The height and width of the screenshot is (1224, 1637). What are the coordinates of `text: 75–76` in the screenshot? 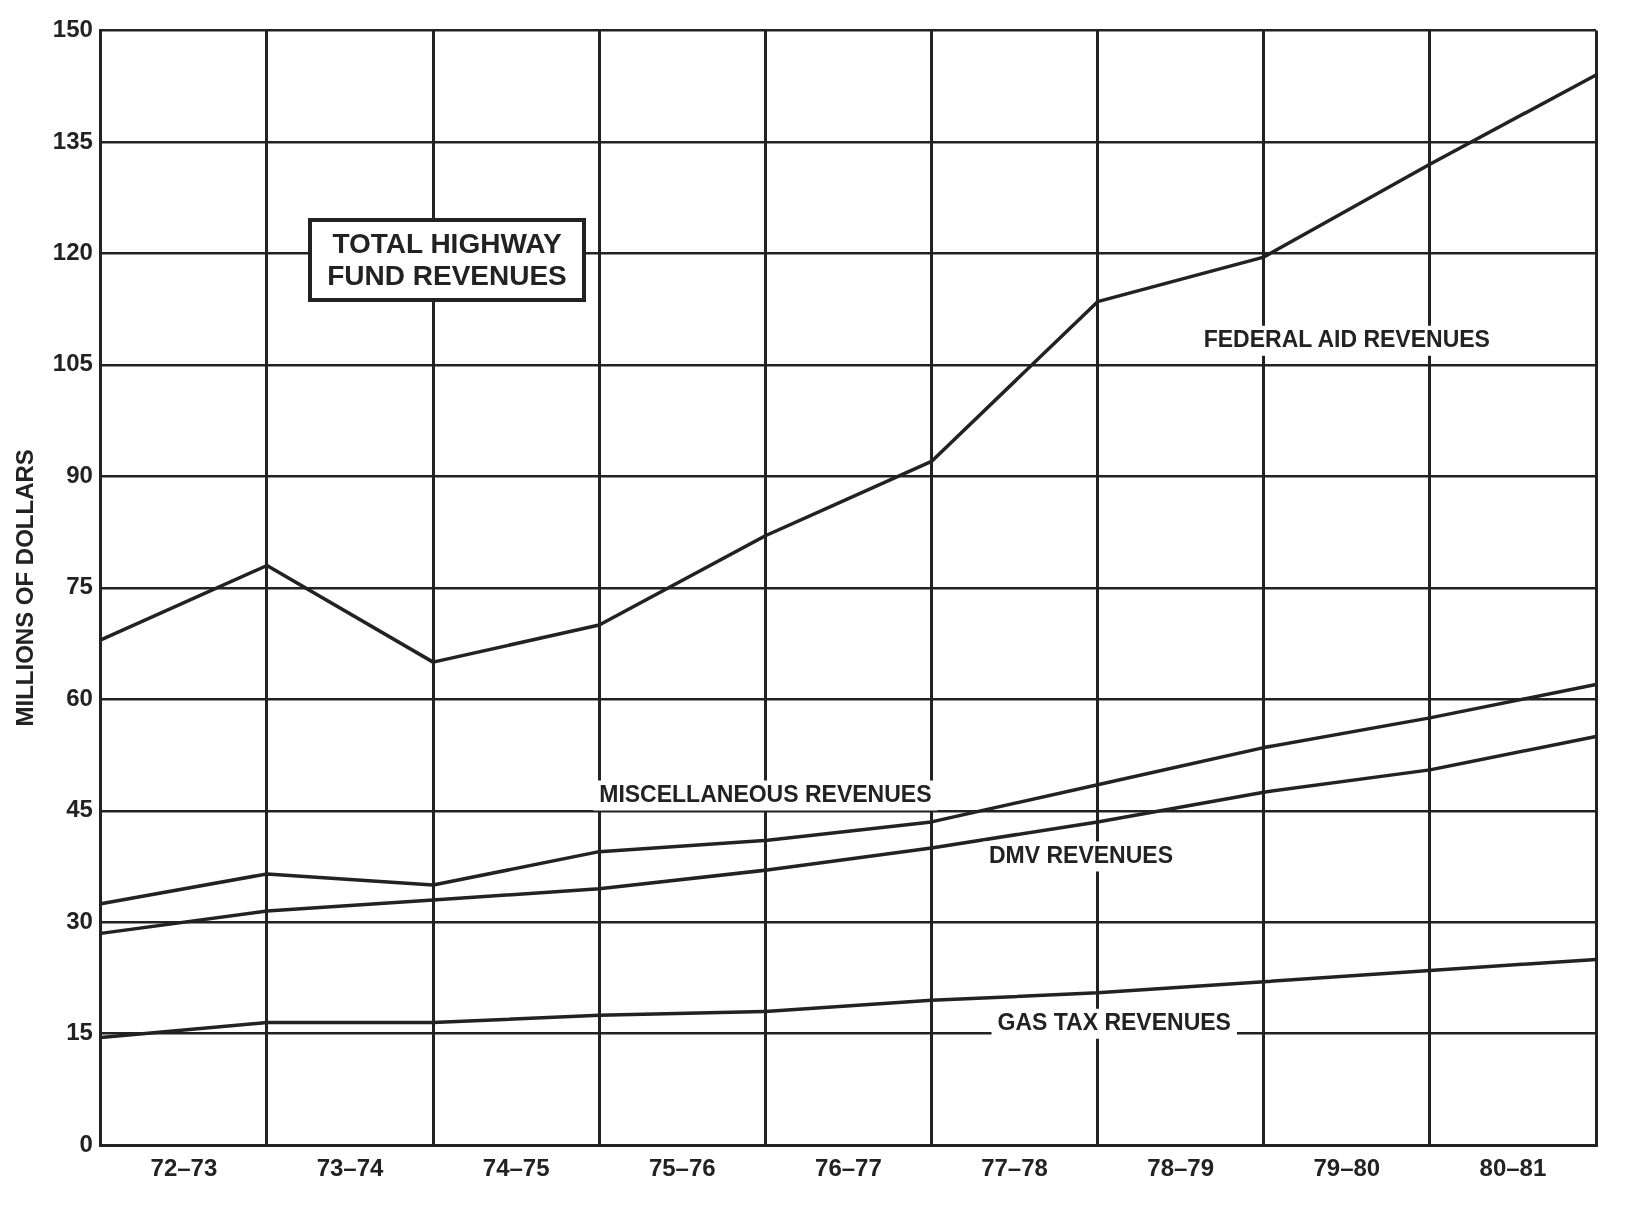 It's located at (682, 1167).